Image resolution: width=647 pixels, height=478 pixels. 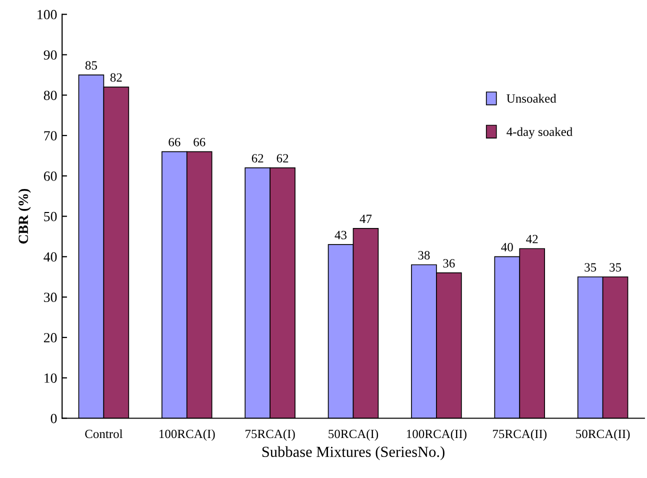 What do you see at coordinates (50, 95) in the screenshot?
I see `y-tick-label: 80` at bounding box center [50, 95].